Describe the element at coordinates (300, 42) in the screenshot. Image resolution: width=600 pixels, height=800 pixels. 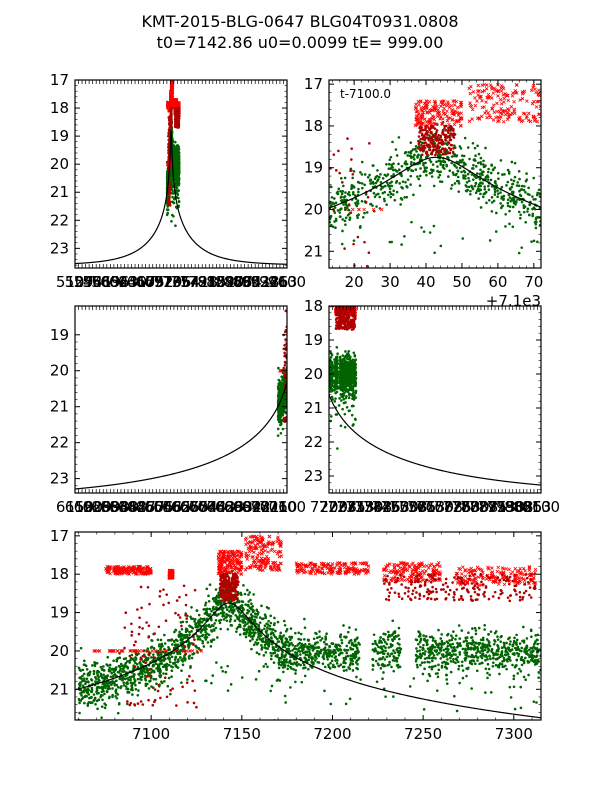
I see `figure-title-line2: t0=7142.86 u0=0.0099 tE= 999.00` at that location.